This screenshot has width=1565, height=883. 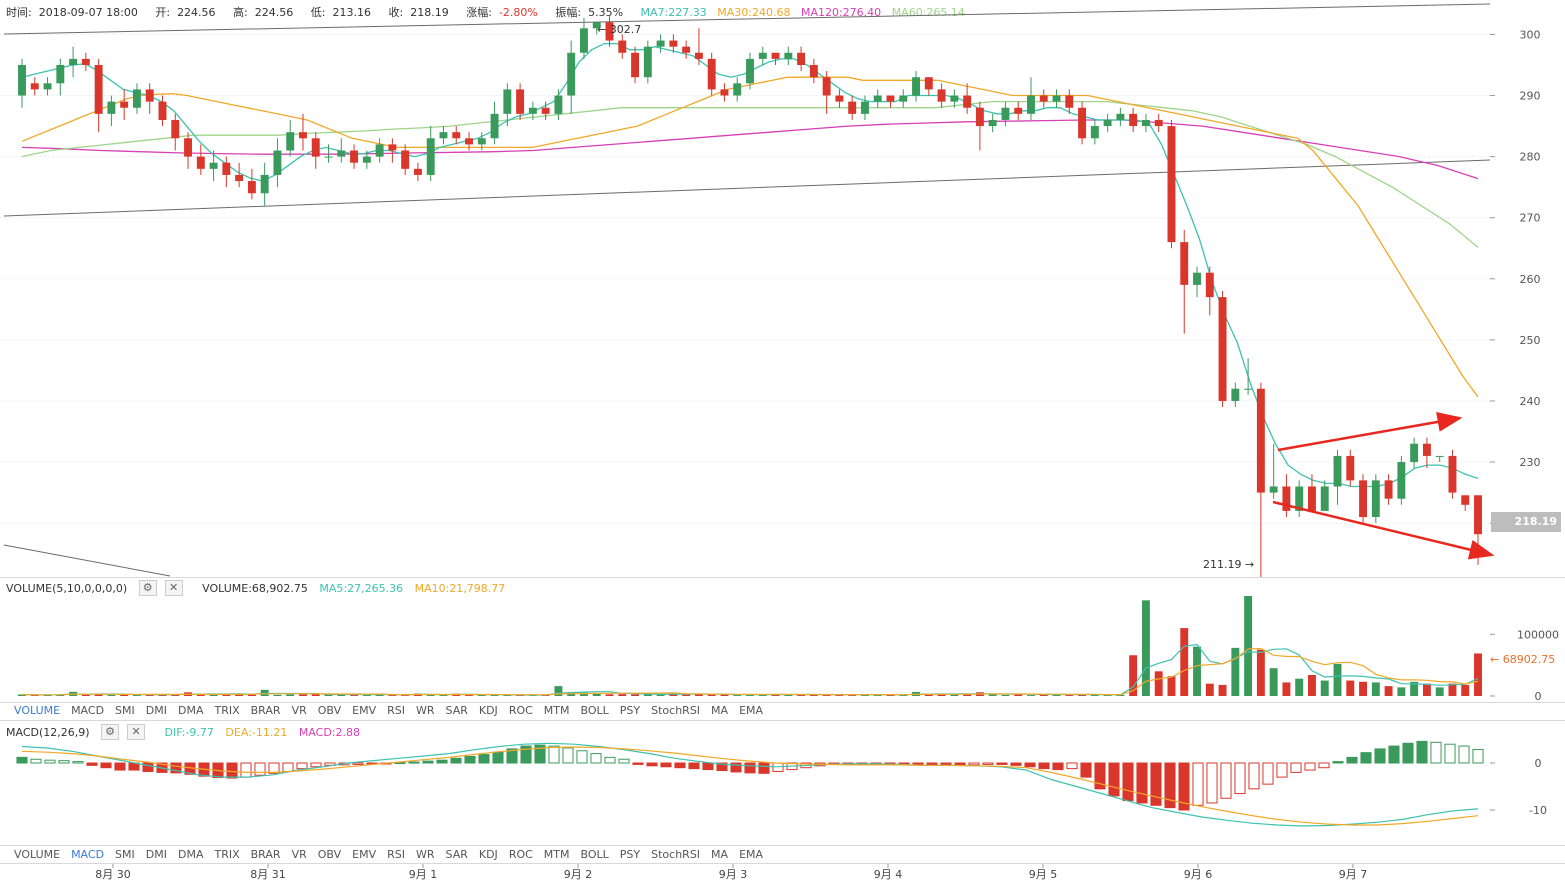 What do you see at coordinates (750, 646) in the screenshot?
I see `volume-bars` at bounding box center [750, 646].